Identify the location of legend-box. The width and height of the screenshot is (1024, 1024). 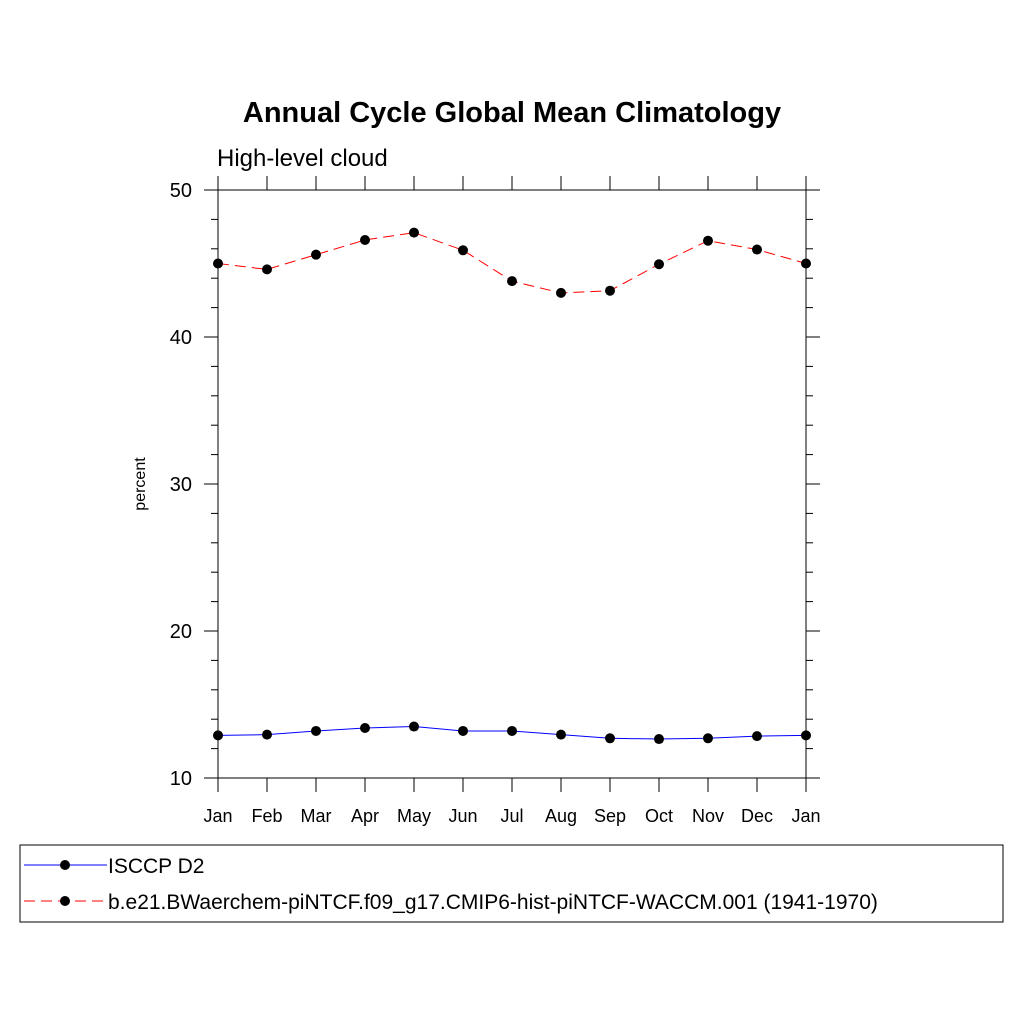
(511, 883).